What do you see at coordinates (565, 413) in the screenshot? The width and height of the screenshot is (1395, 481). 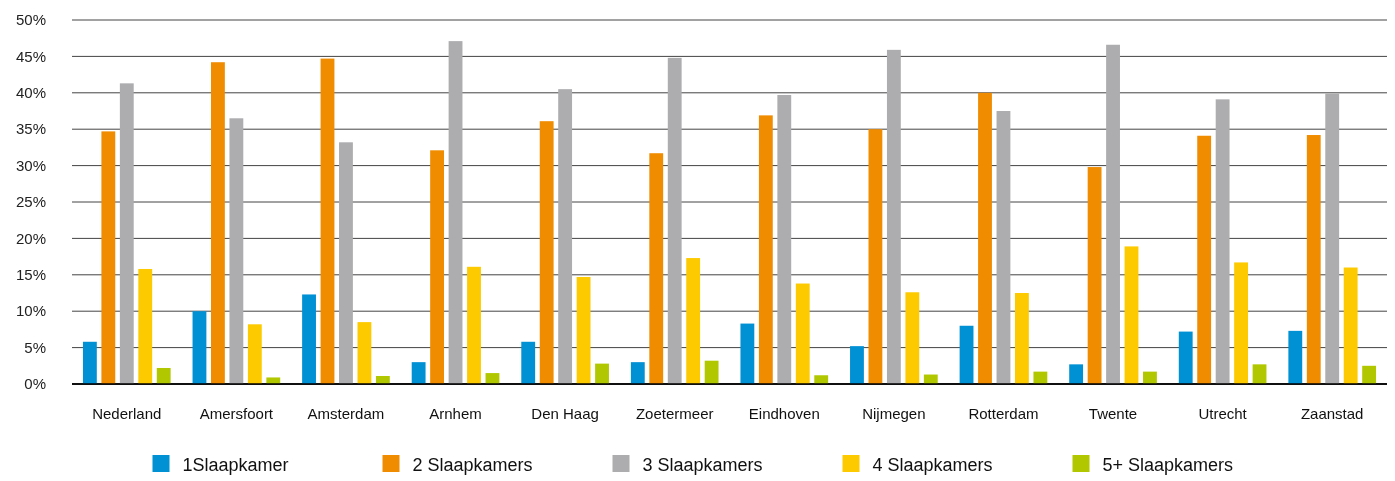 I see `x-tick-label: Den Haag` at bounding box center [565, 413].